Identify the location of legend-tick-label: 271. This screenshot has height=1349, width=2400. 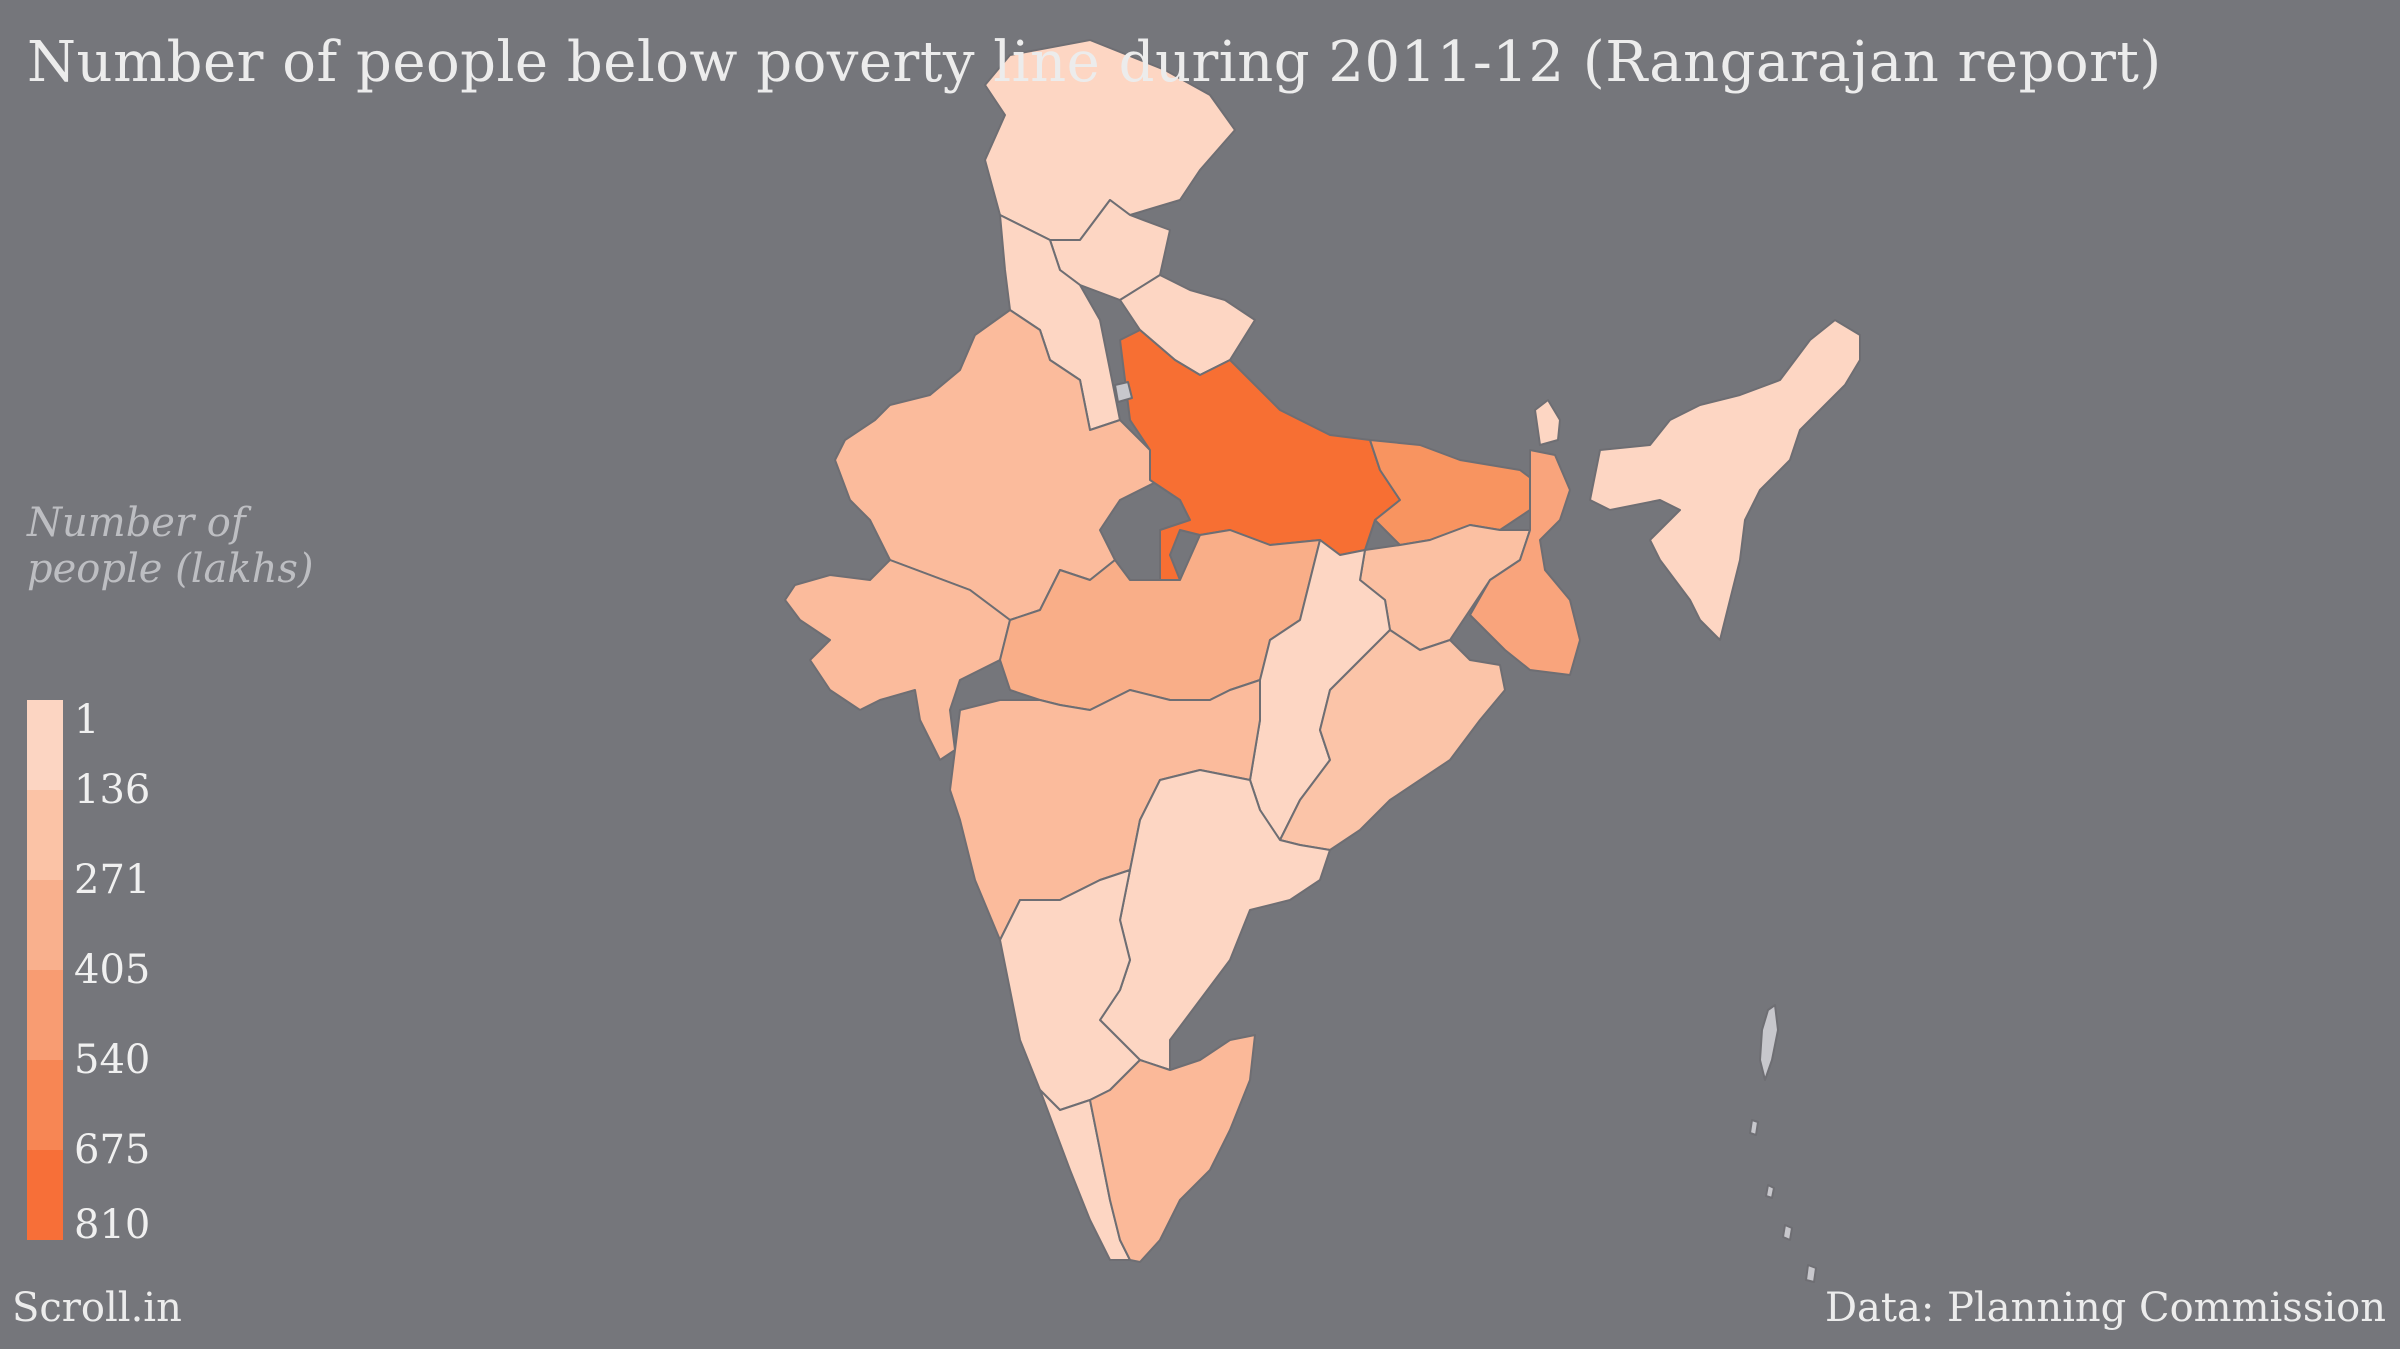
(112, 880).